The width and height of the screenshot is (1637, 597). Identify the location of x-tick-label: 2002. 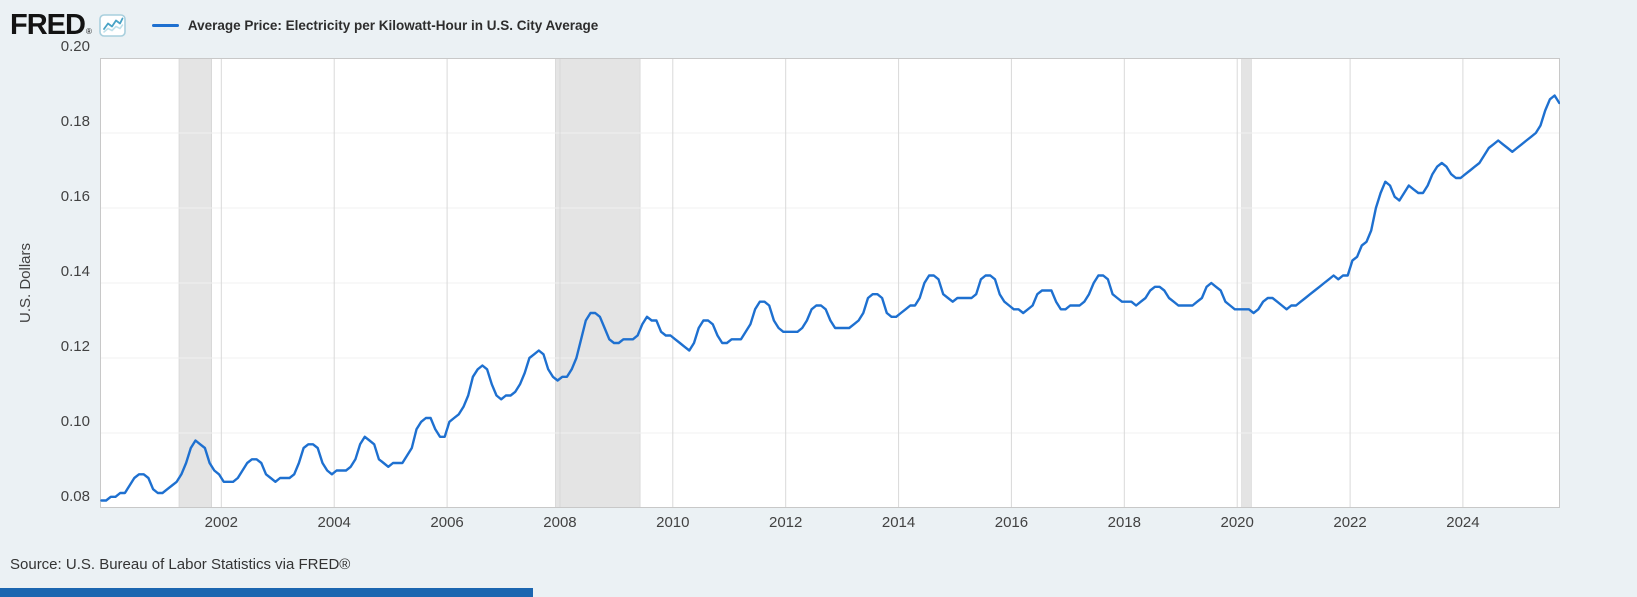
(221, 522).